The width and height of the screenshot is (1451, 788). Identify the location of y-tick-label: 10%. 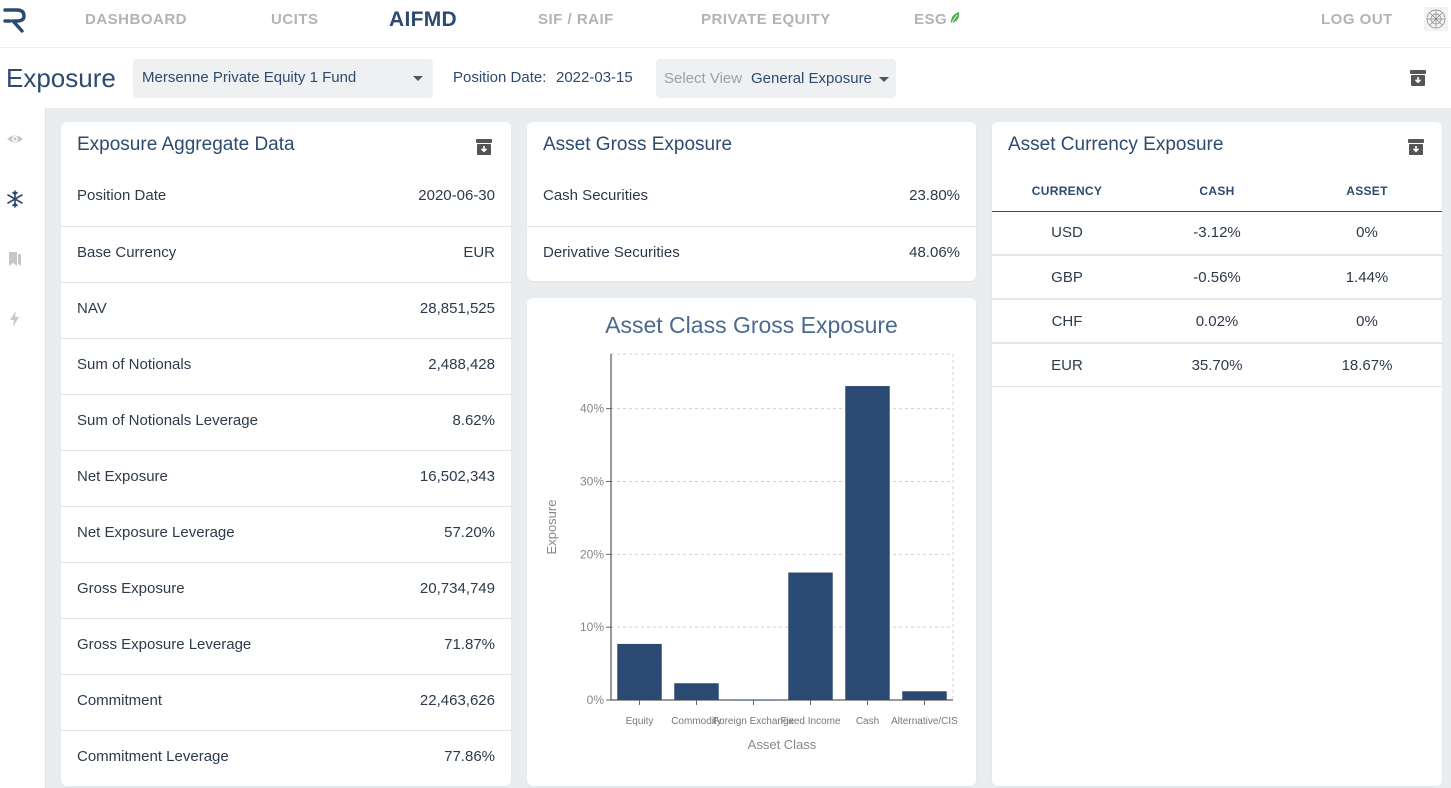
(592, 627).